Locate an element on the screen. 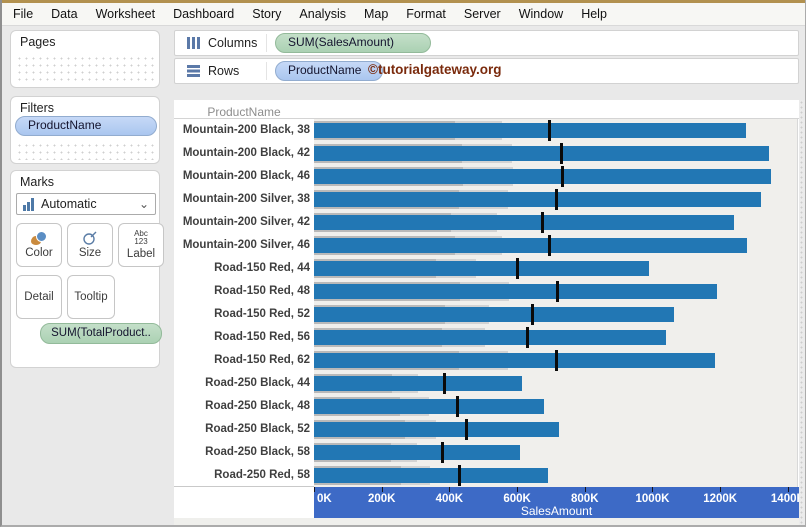  row-header-title: ProductName is located at coordinates (244, 112).